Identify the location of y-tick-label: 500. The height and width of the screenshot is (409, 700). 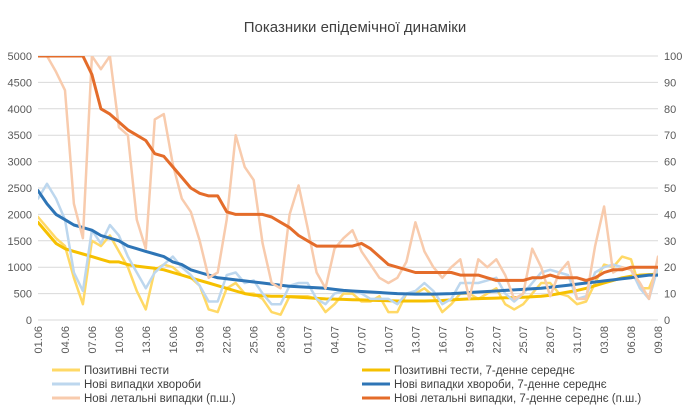
(23, 295).